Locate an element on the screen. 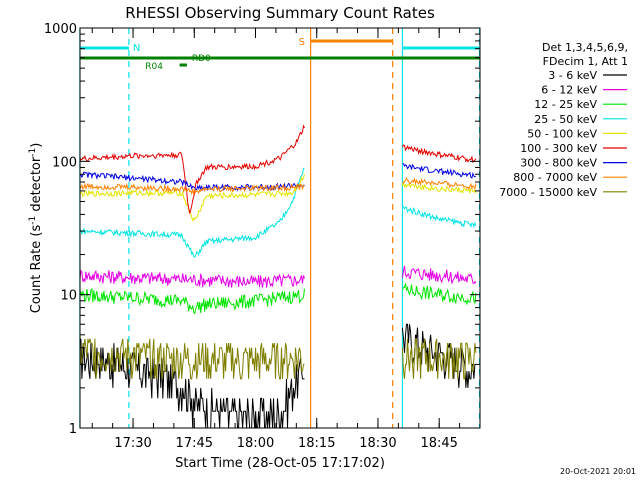 The width and height of the screenshot is (640, 480). y-tick-label: 1 is located at coordinates (73, 429).